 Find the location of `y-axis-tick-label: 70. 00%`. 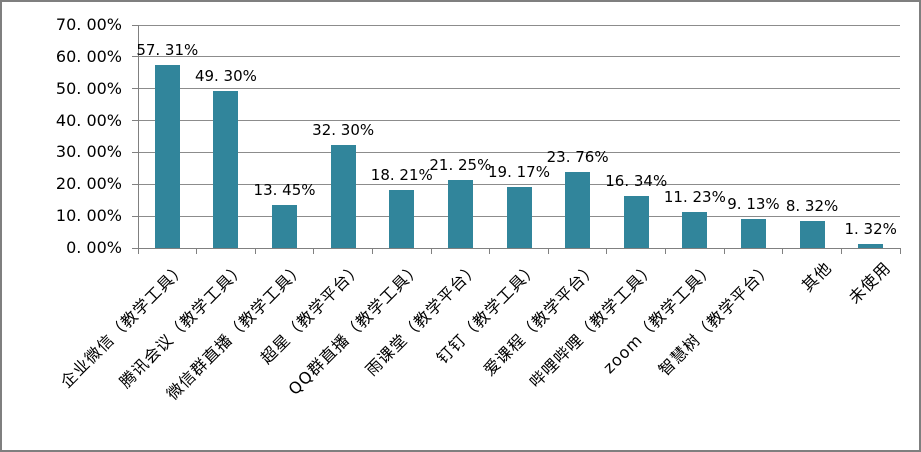

y-axis-tick-label: 70. 00% is located at coordinates (88, 24).